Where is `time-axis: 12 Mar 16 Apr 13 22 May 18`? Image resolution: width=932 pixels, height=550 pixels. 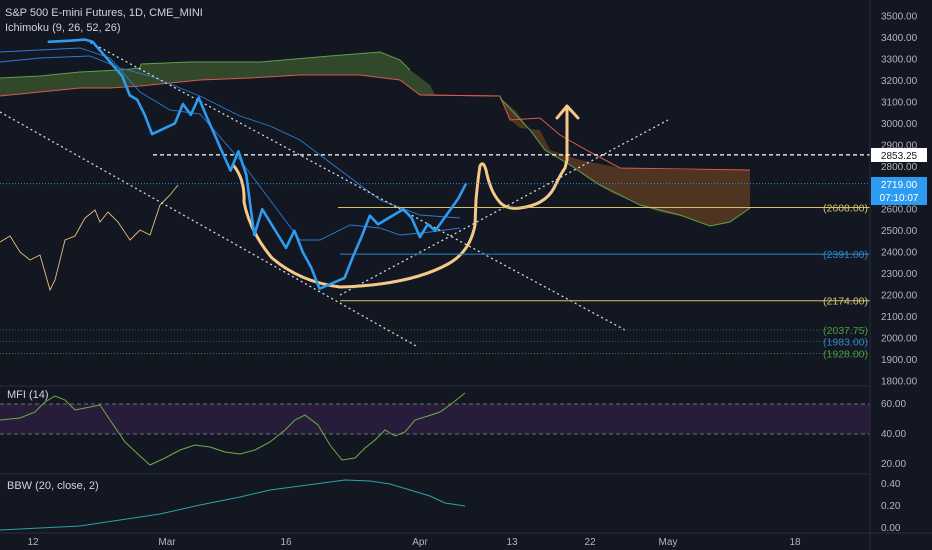 time-axis: 12 Mar 16 Apr 13 22 May 18 is located at coordinates (414, 542).